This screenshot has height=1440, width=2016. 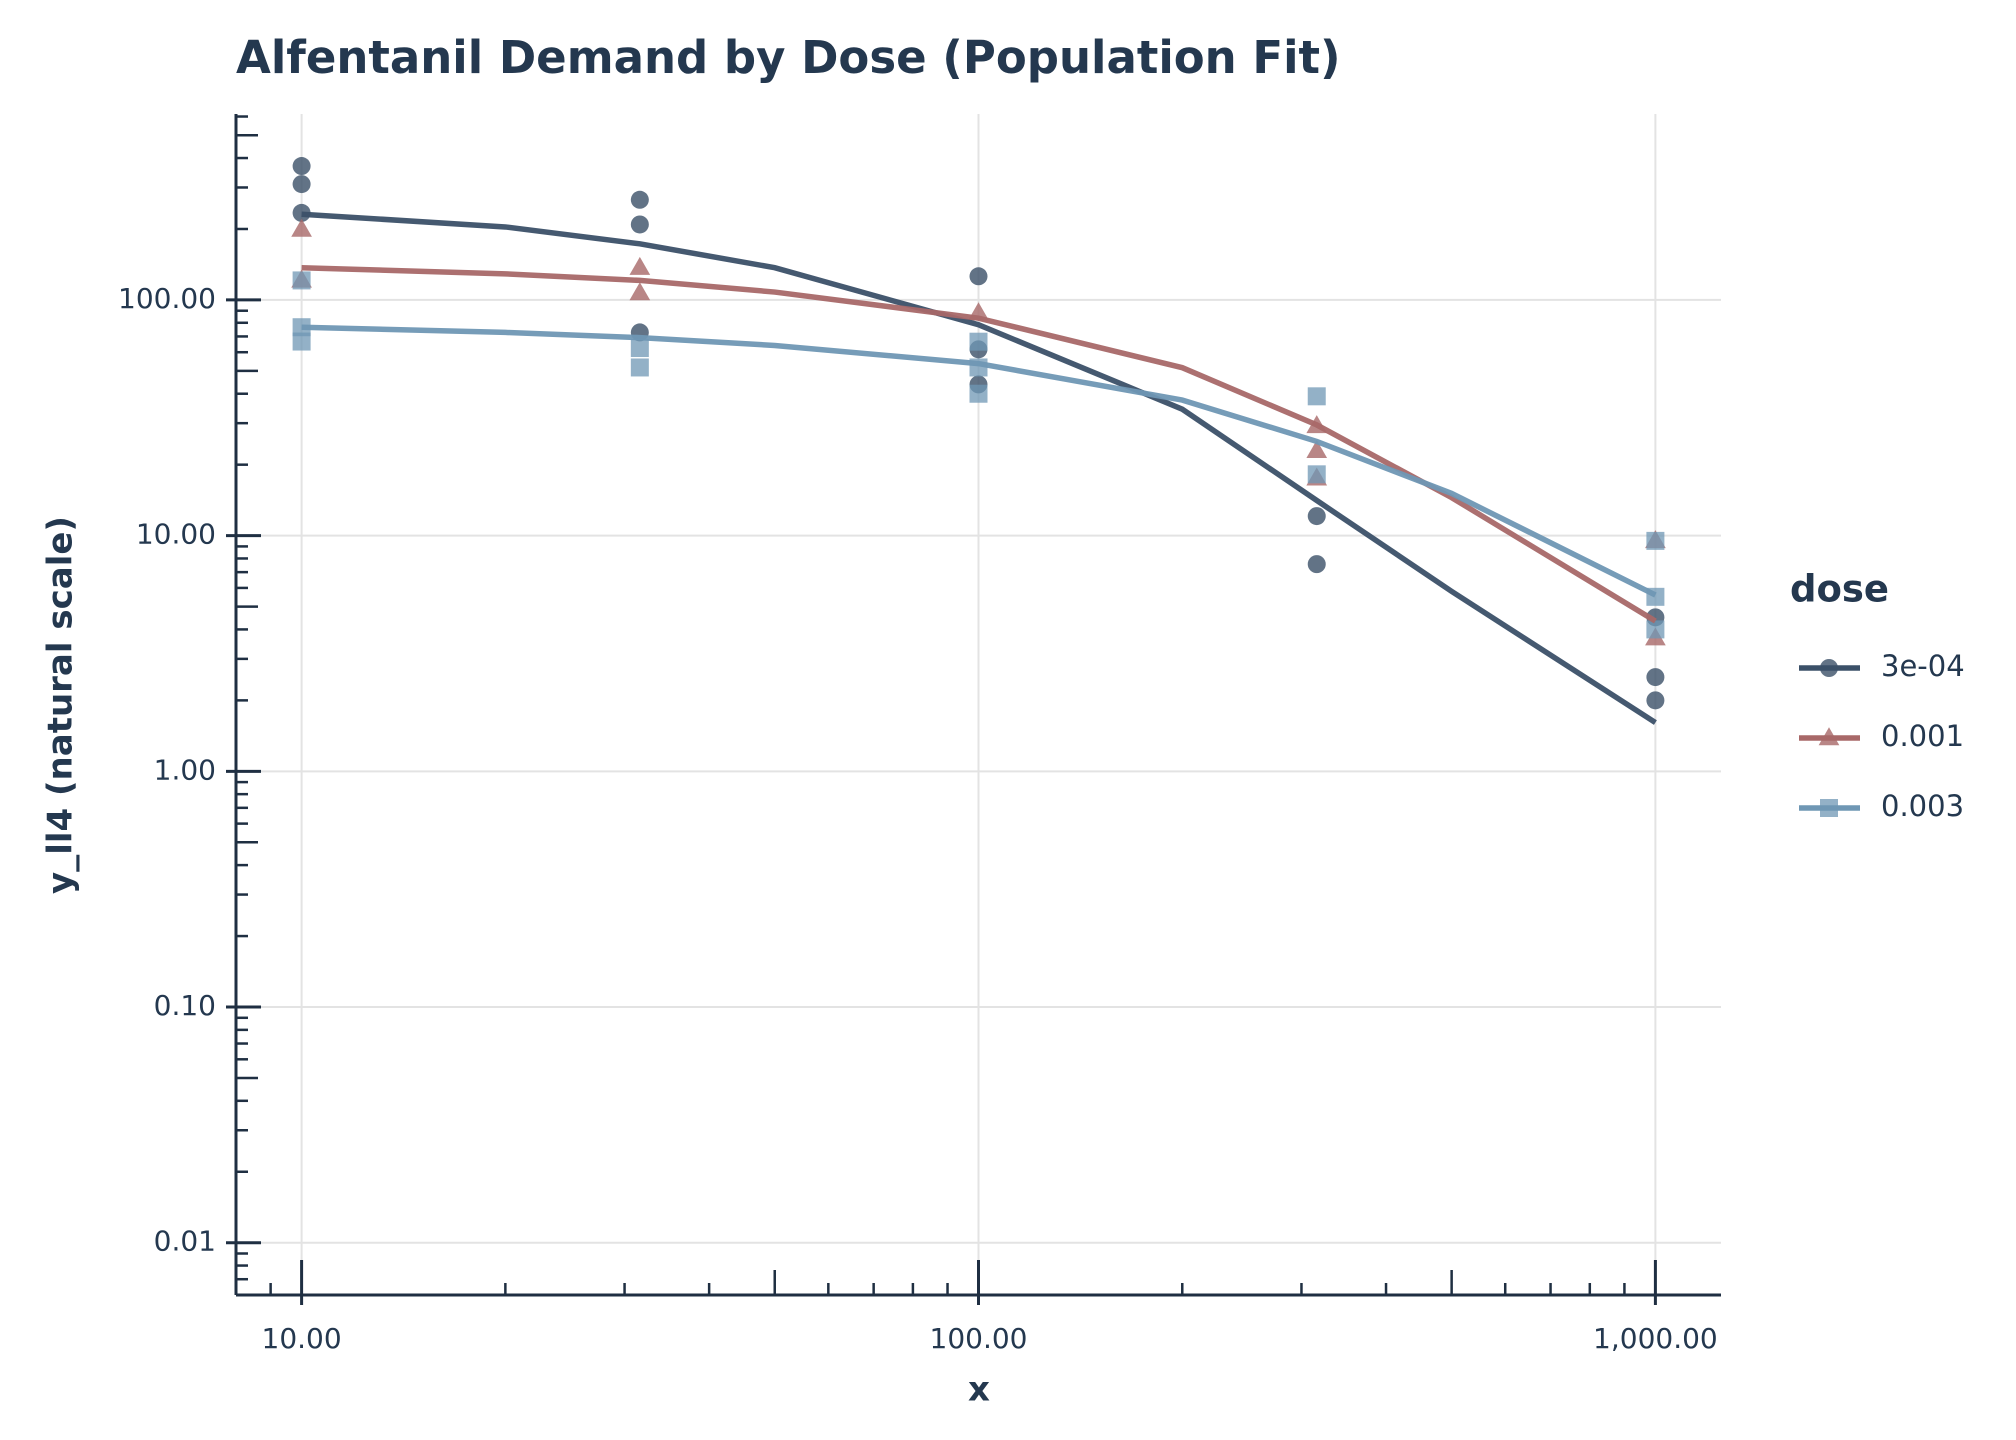 What do you see at coordinates (61, 705) in the screenshot?
I see `y-axis-label: y_ll4 (natural scale)` at bounding box center [61, 705].